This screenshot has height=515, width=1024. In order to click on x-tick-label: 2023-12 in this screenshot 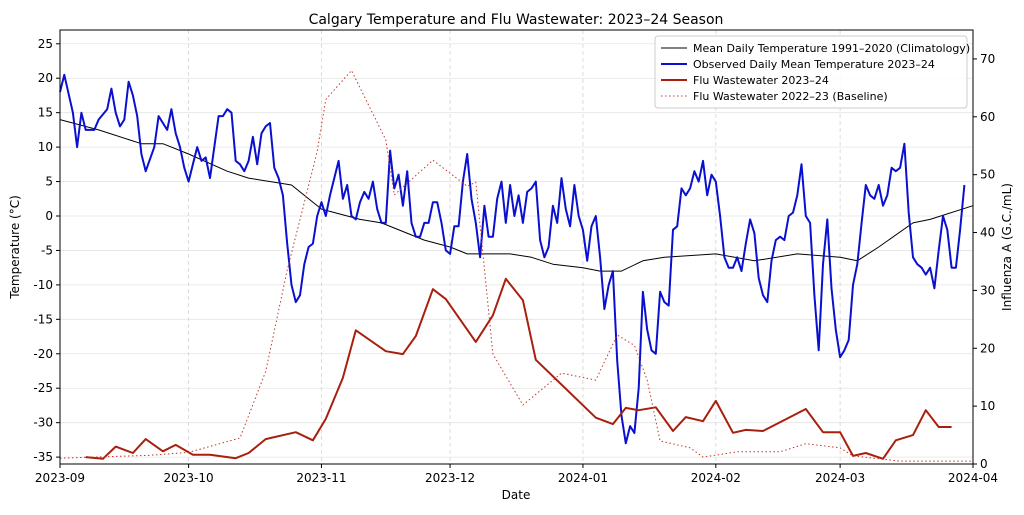, I will do `click(450, 478)`.